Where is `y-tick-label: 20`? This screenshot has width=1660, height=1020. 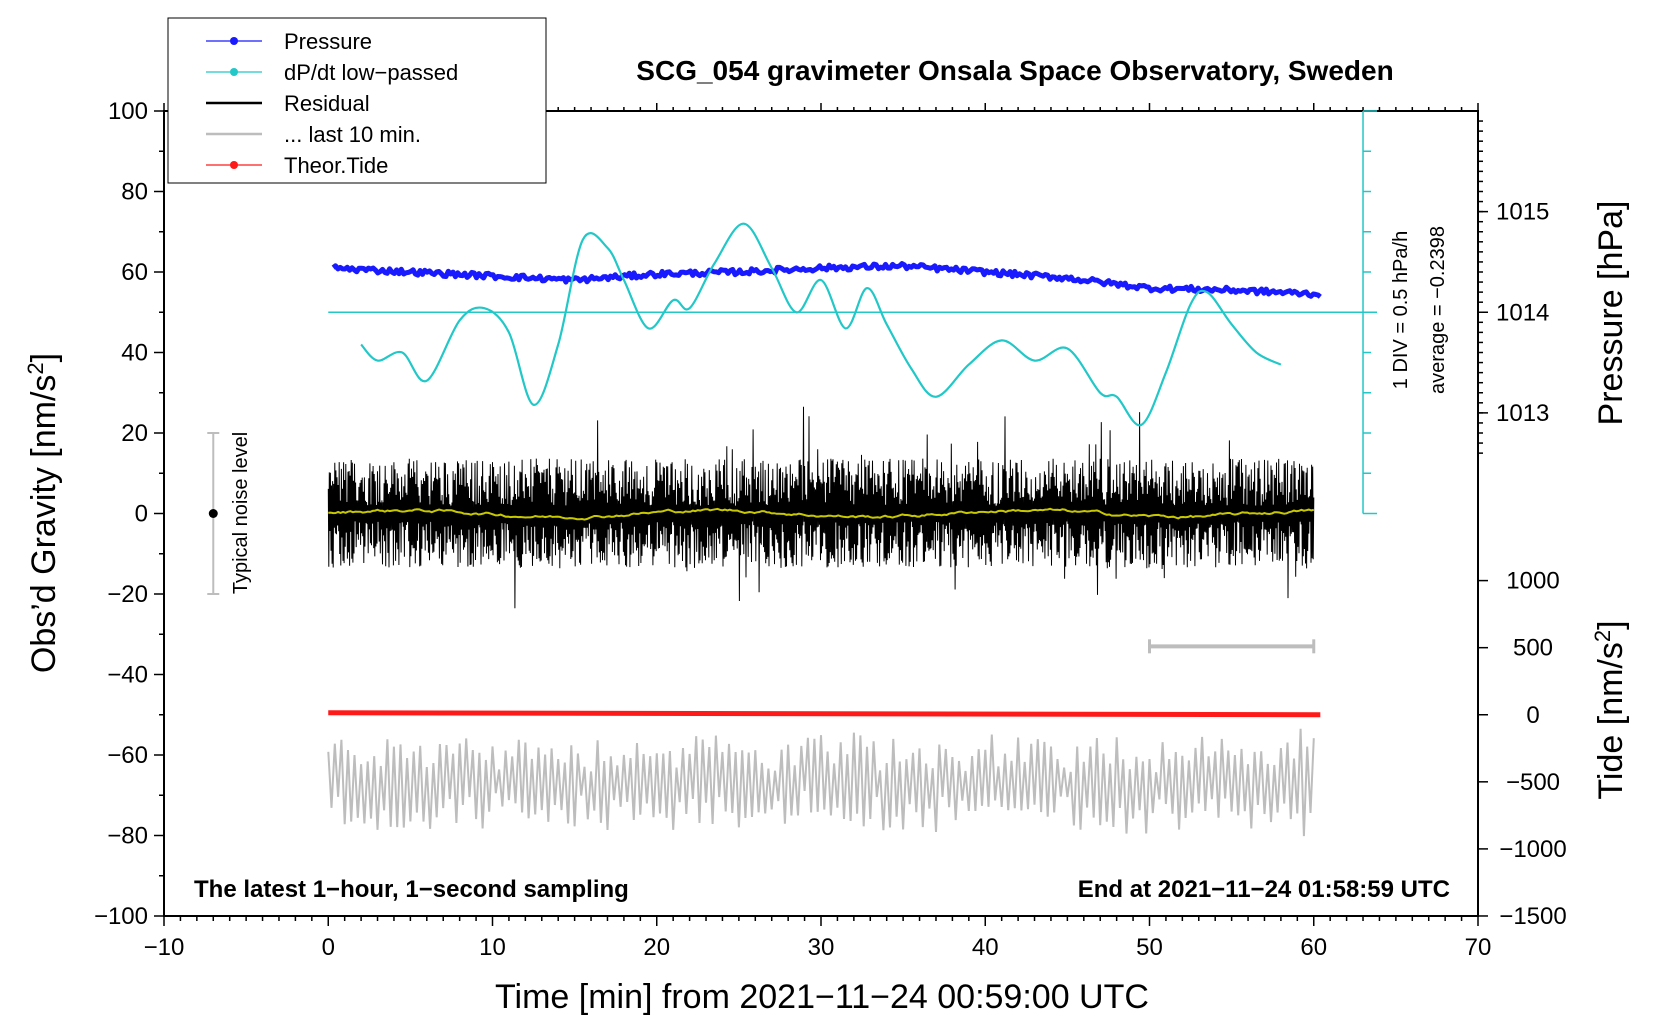 y-tick-label: 20 is located at coordinates (134, 433).